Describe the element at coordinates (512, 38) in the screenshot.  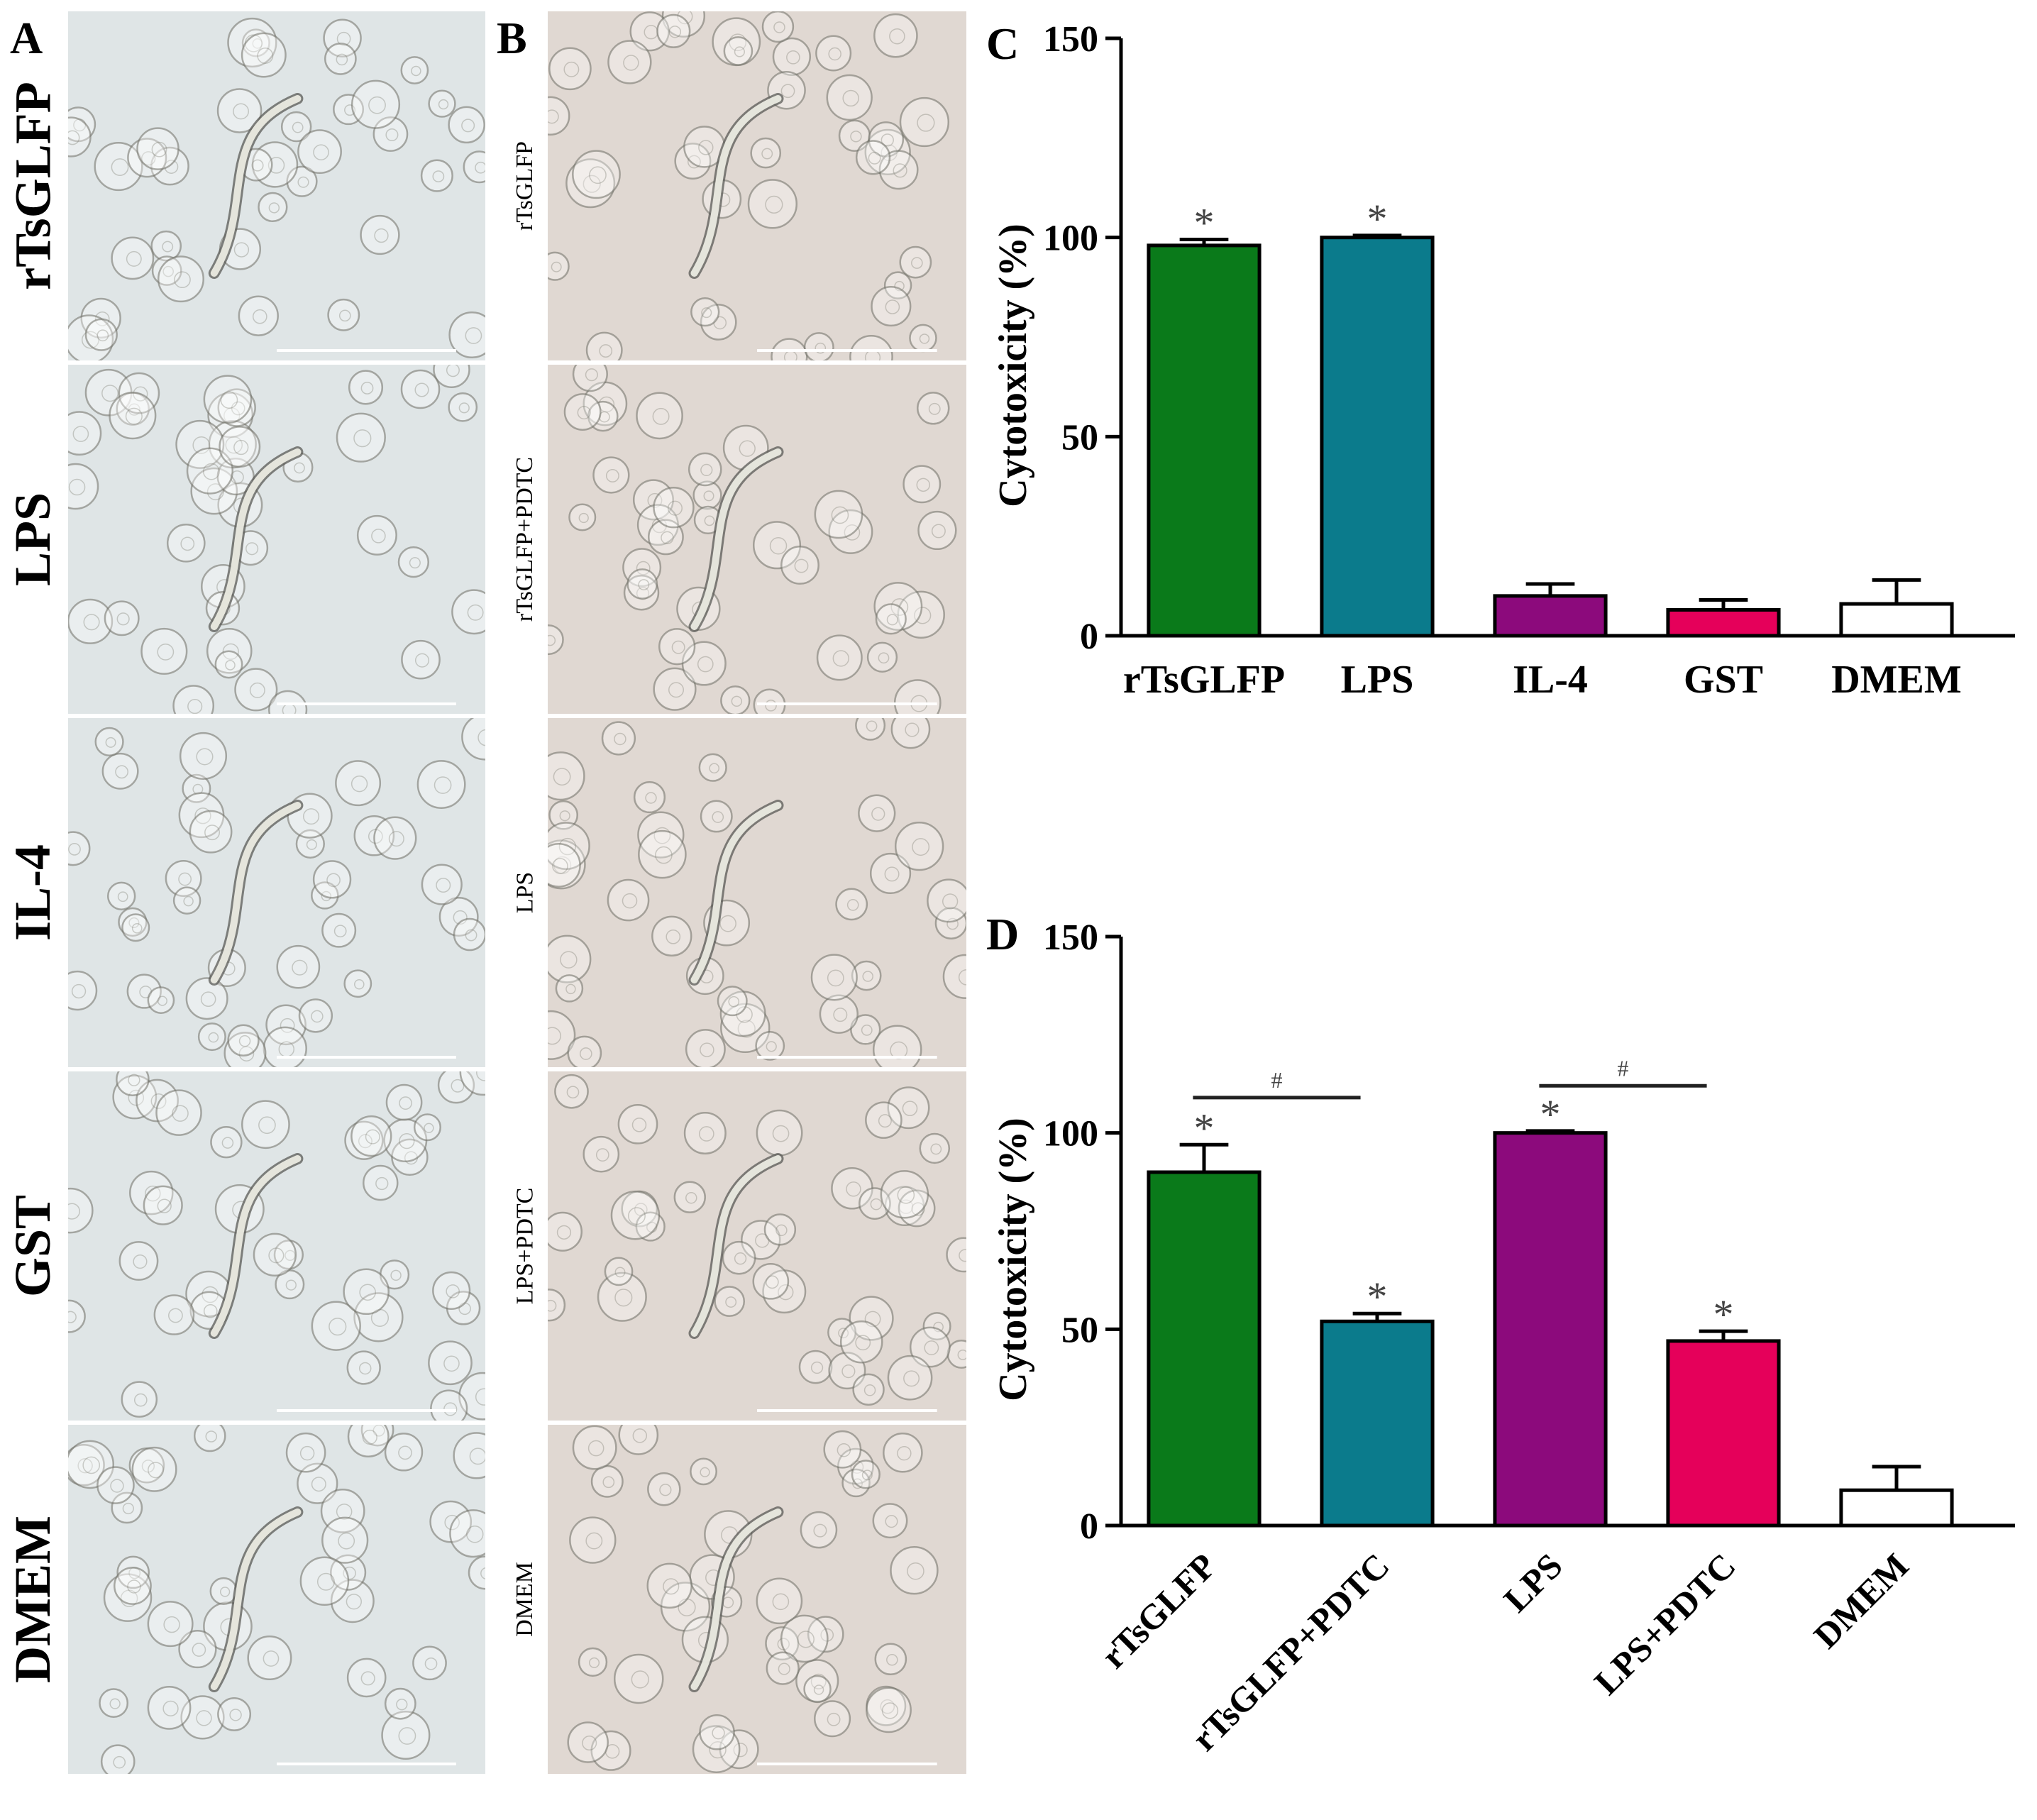
I see `panel-letter-b: B` at that location.